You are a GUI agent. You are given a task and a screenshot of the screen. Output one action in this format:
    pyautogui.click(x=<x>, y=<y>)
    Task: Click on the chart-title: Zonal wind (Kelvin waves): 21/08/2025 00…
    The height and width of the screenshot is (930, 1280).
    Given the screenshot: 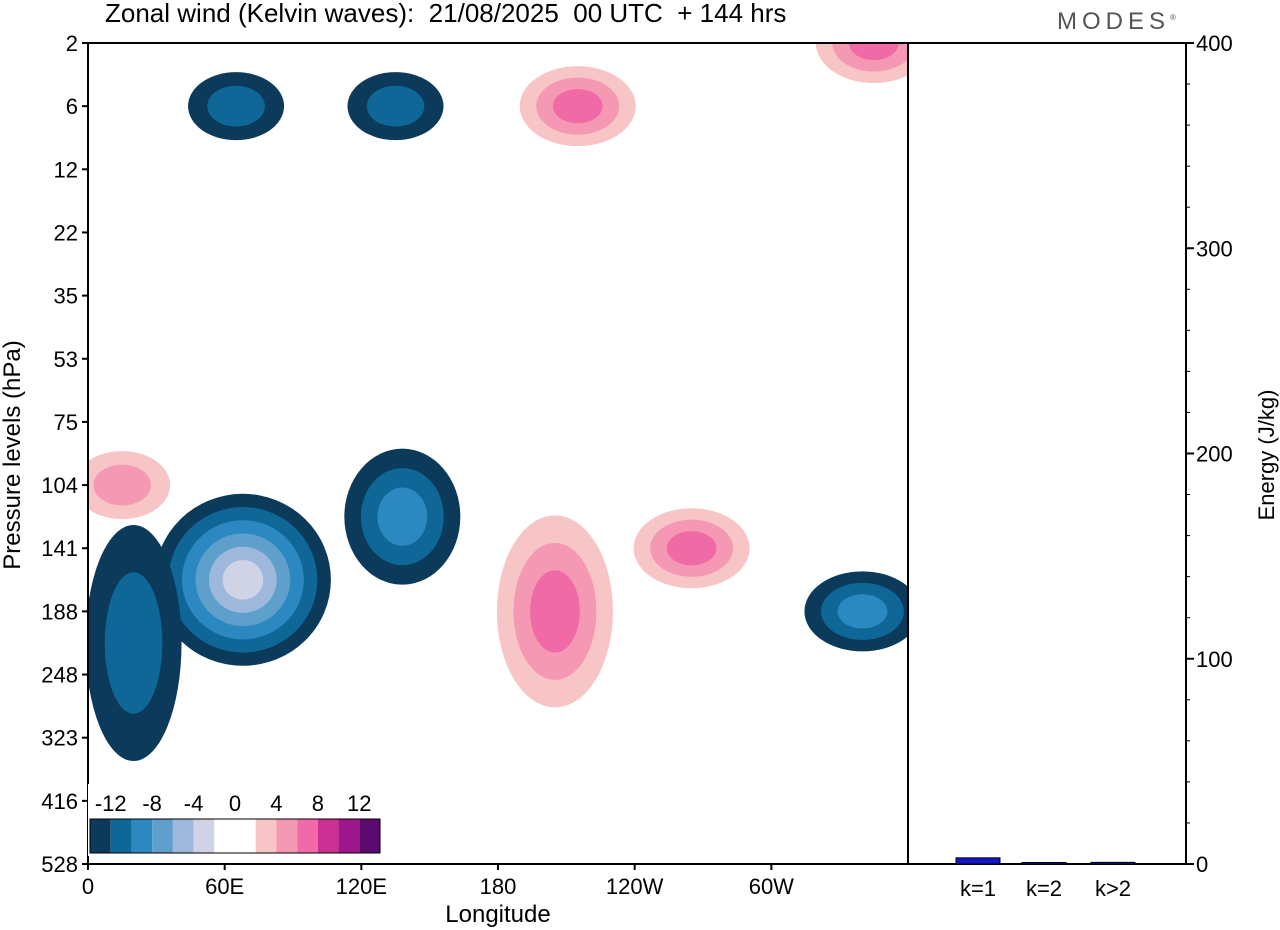 What is the action you would take?
    pyautogui.click(x=446, y=14)
    